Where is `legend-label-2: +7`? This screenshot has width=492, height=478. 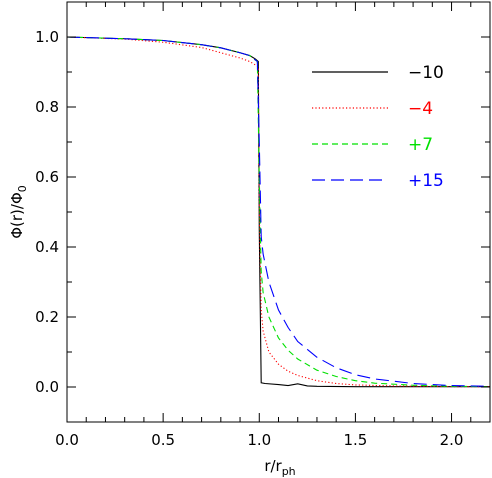 legend-label-2: +7 is located at coordinates (420, 145).